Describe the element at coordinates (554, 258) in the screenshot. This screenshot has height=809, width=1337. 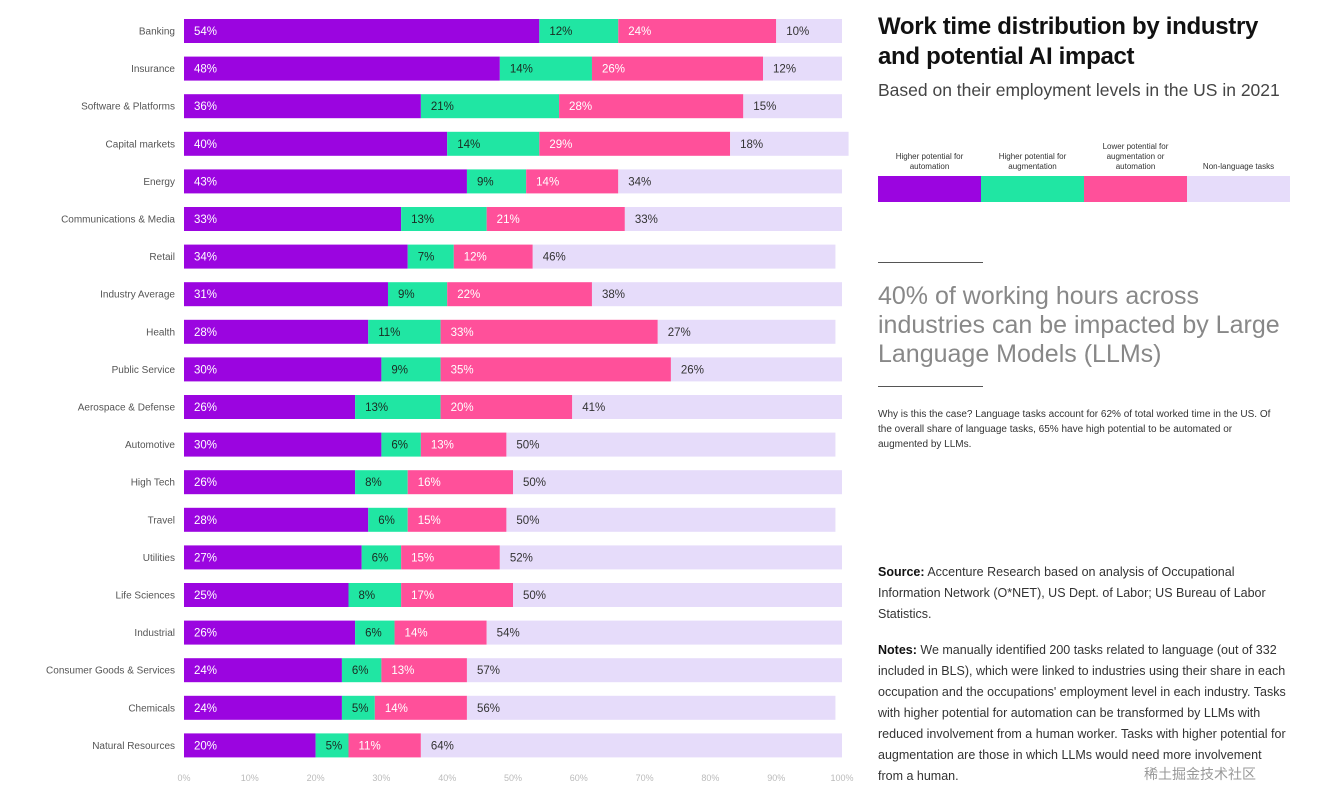
I see `data-label: 46%` at that location.